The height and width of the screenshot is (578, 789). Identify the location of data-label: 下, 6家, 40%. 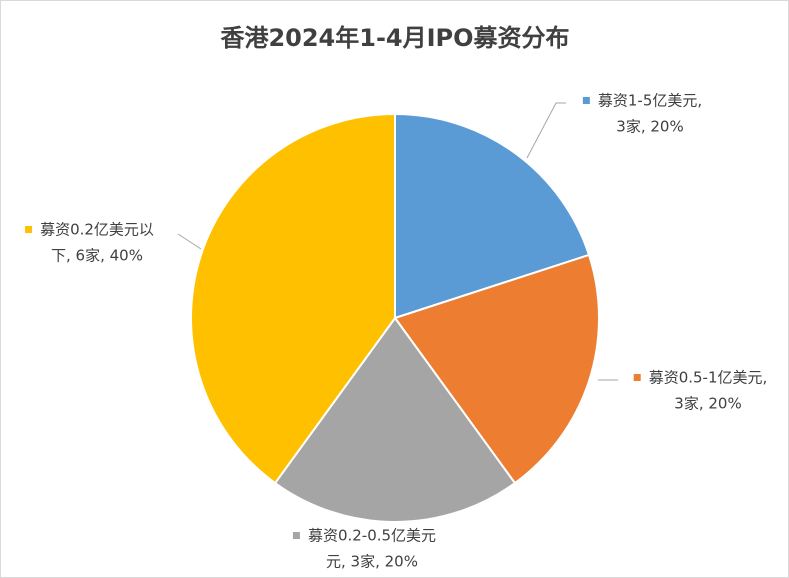
(97, 256).